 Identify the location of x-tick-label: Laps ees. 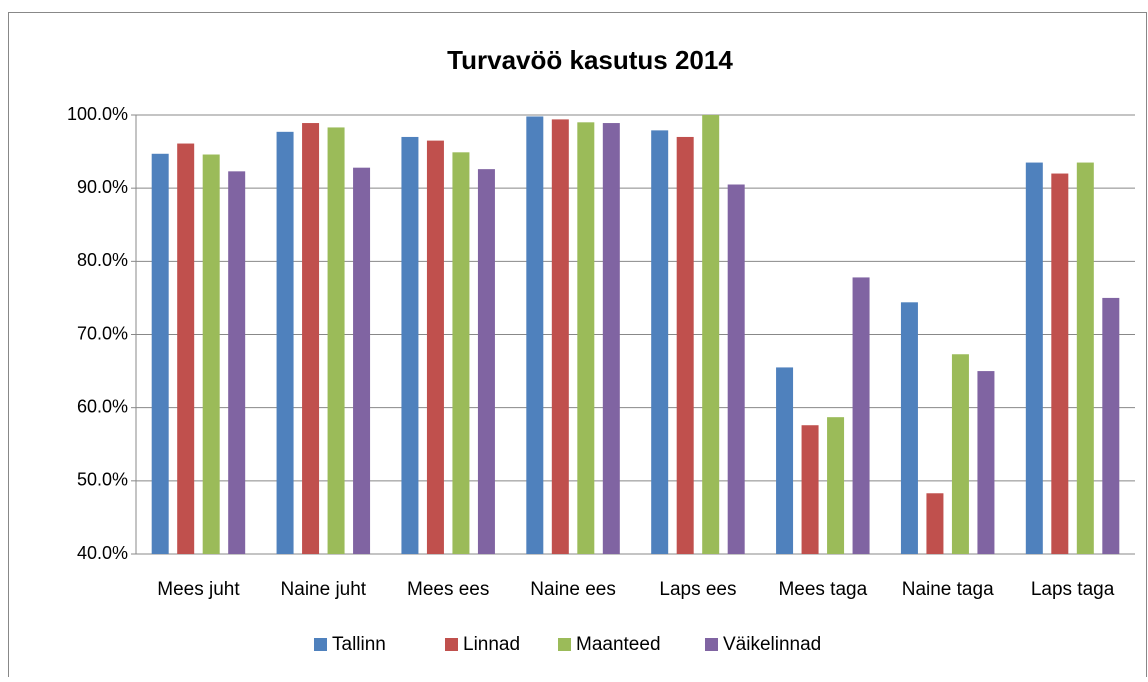
(697, 589).